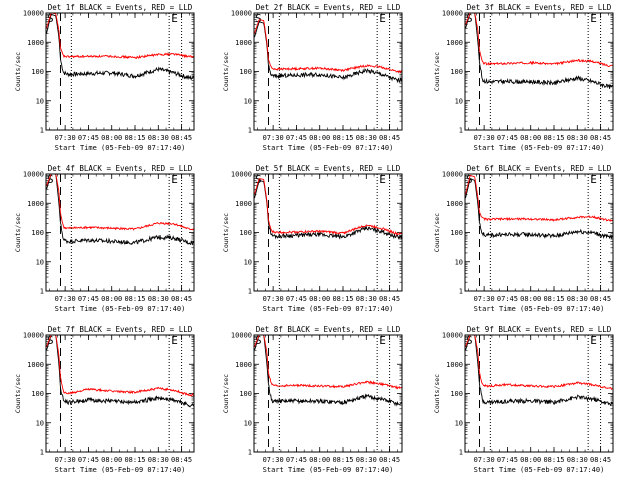 This screenshot has width=640, height=480. I want to click on panel-title: Det 8f BLACK = Events, RED = LLD, so click(328, 329).